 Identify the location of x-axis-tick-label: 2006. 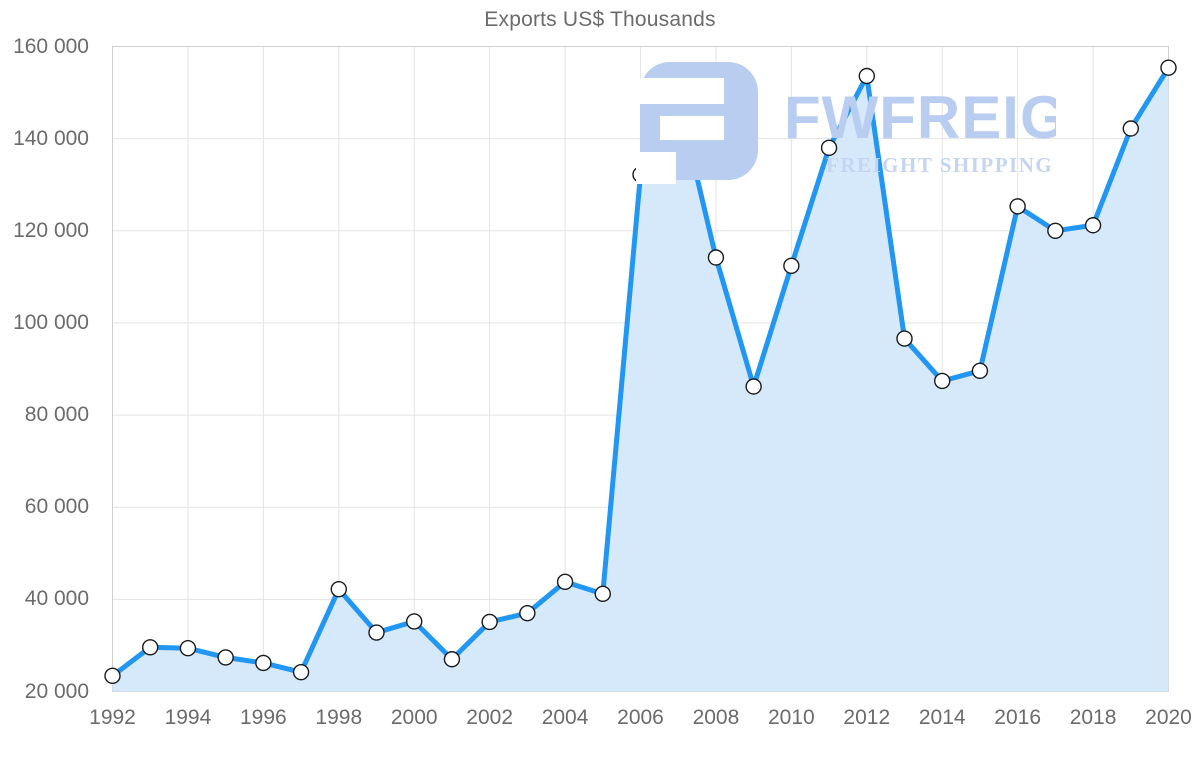
(640, 717).